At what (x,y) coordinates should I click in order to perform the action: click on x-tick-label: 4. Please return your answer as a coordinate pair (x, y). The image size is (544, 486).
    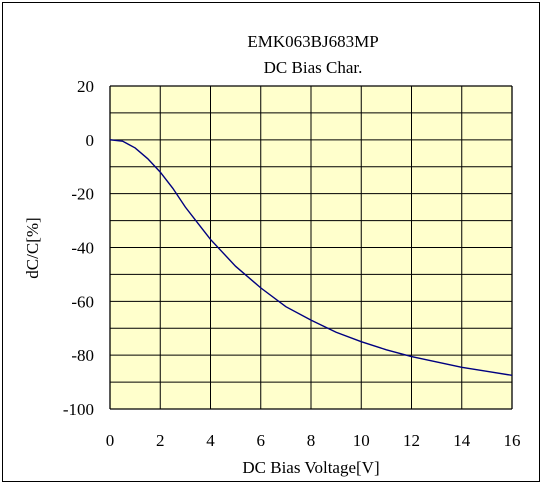
    Looking at the image, I should click on (210, 440).